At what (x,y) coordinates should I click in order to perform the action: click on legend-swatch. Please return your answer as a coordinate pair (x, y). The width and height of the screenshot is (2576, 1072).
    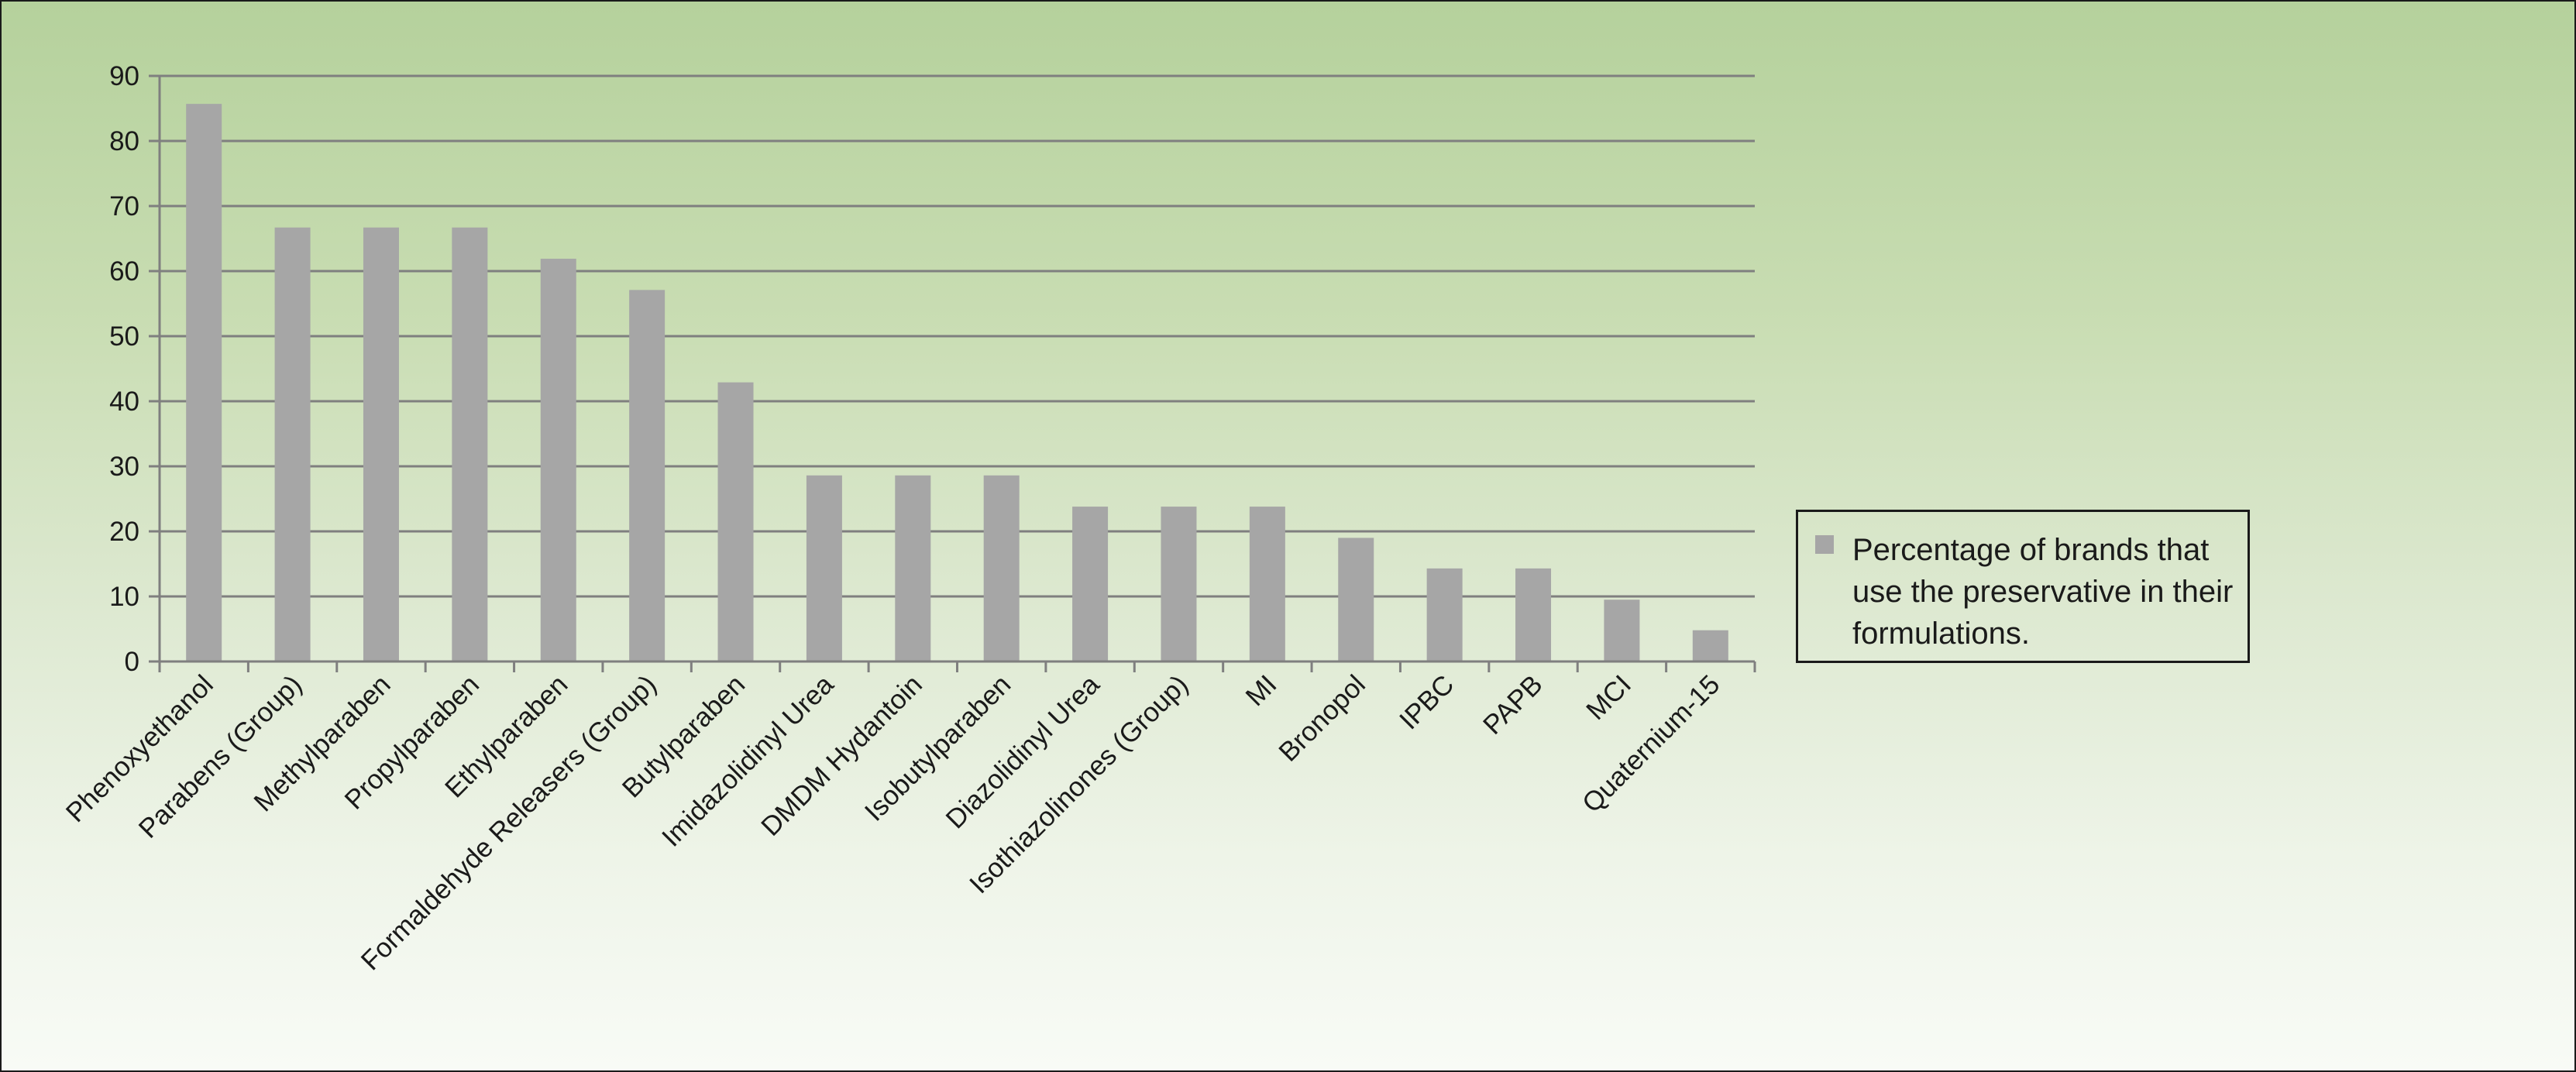
    Looking at the image, I should click on (1824, 544).